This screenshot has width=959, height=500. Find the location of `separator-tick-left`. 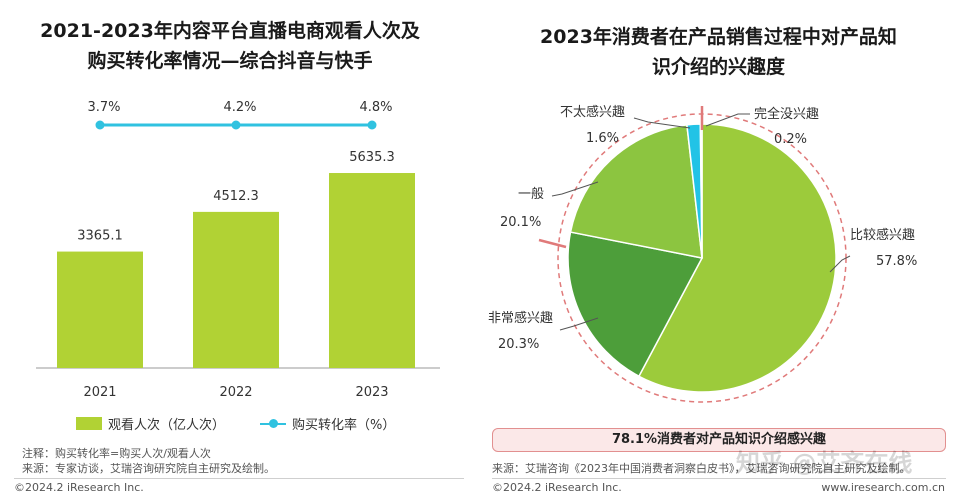

separator-tick-left is located at coordinates (552, 243).